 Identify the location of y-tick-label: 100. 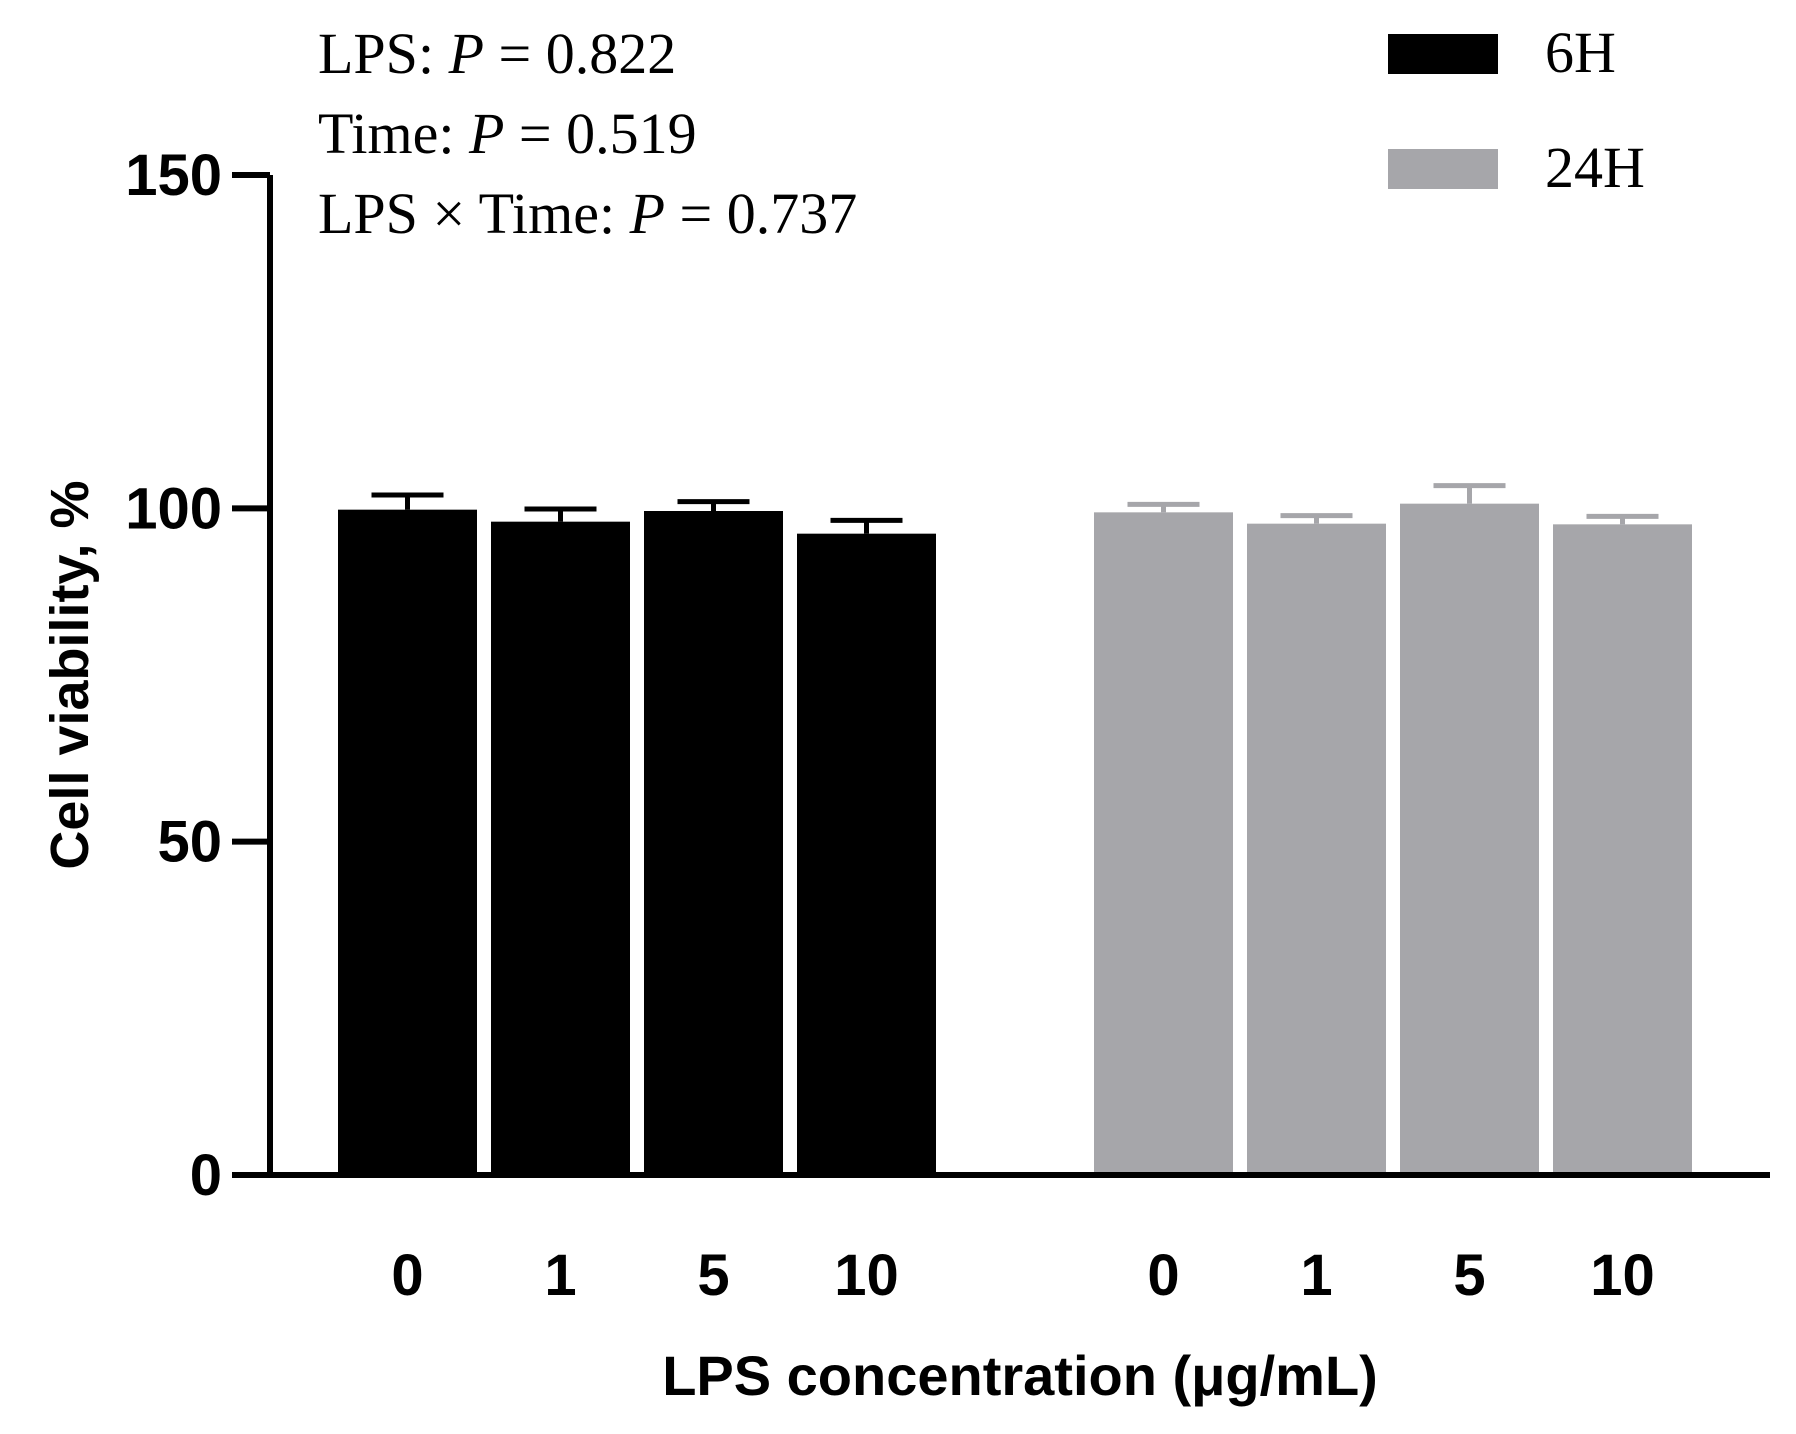
(173, 508).